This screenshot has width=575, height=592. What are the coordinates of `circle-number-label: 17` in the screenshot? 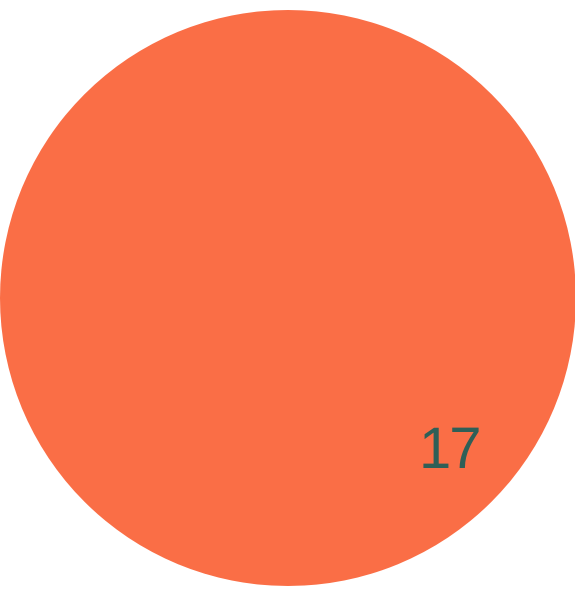 It's located at (450, 448).